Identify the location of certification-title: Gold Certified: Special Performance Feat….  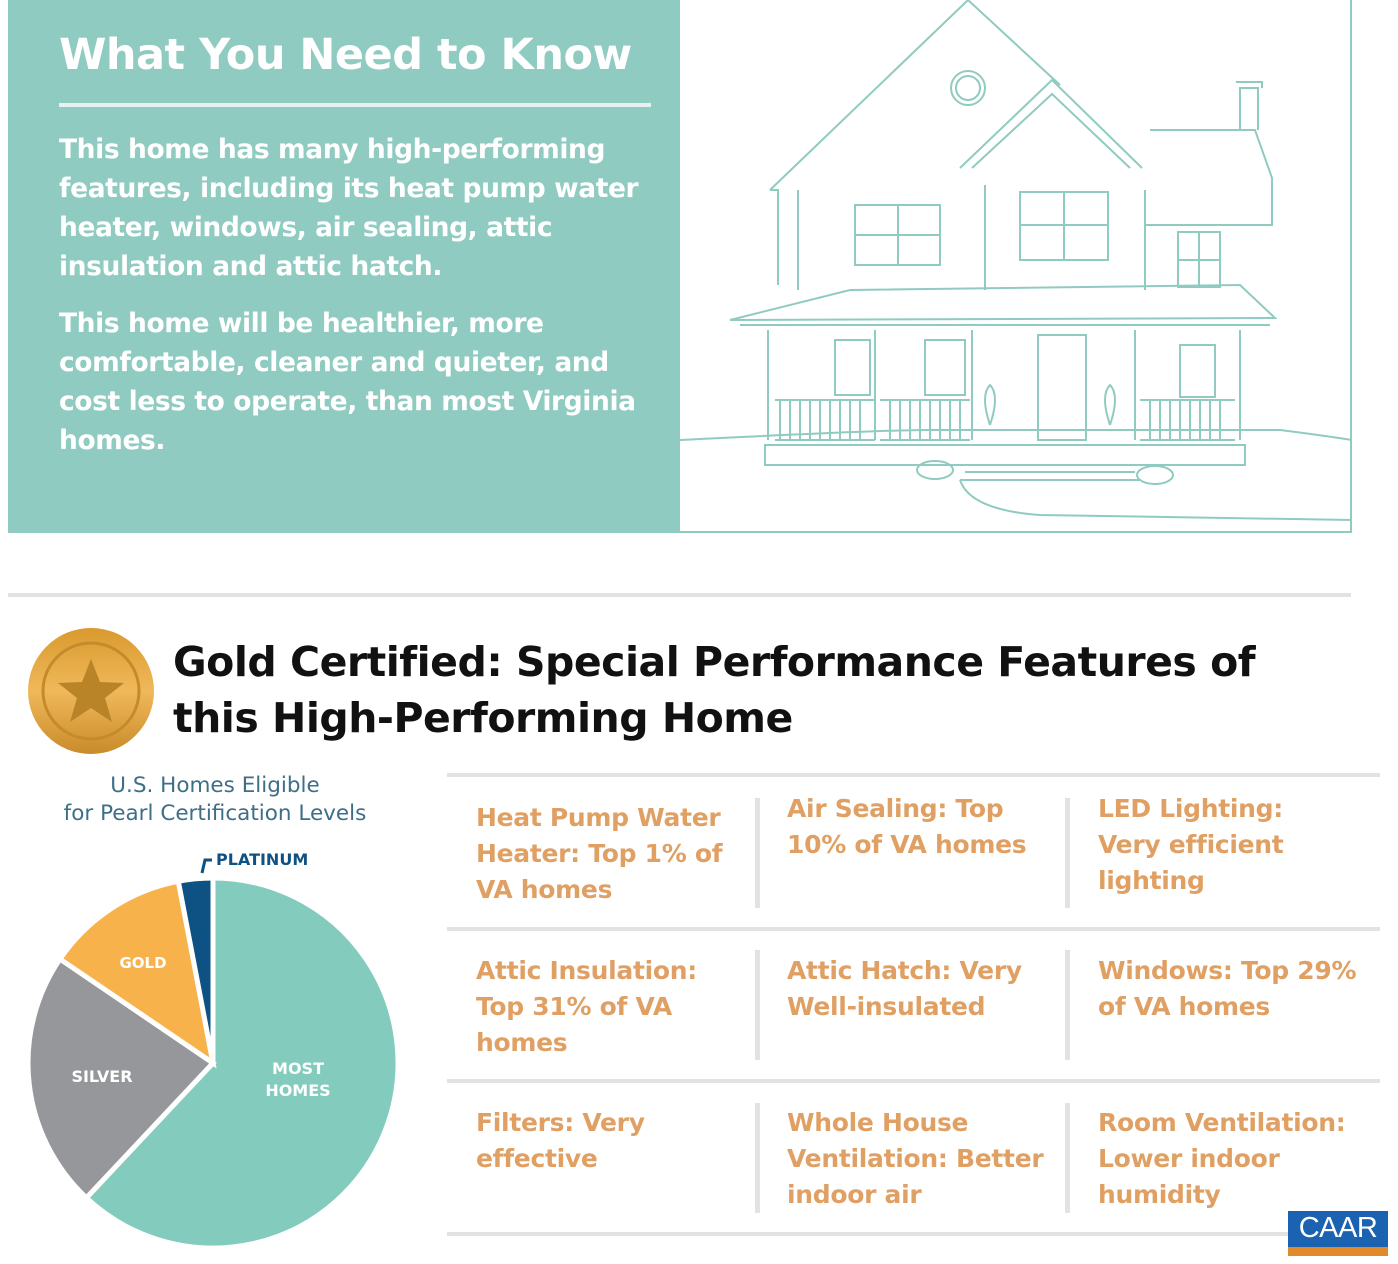
(714, 690).